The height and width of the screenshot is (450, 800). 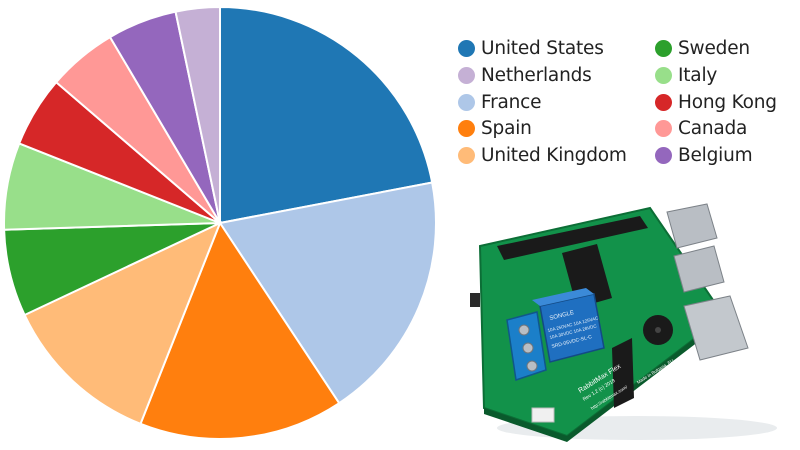 I want to click on ir-led, so click(x=475, y=300).